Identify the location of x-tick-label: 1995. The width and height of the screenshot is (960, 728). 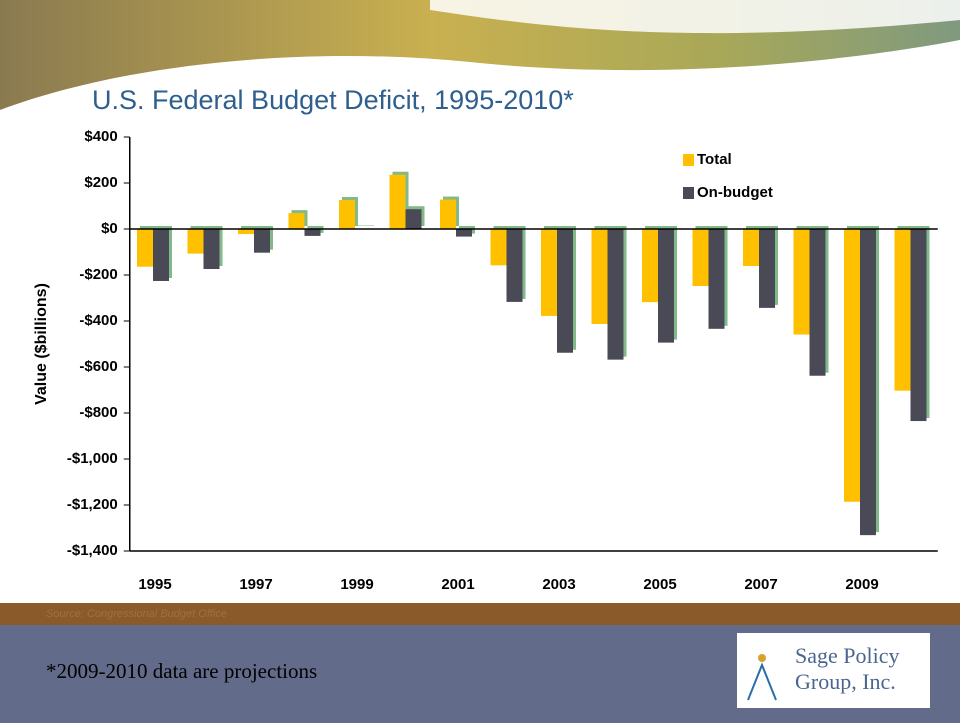
(154, 584).